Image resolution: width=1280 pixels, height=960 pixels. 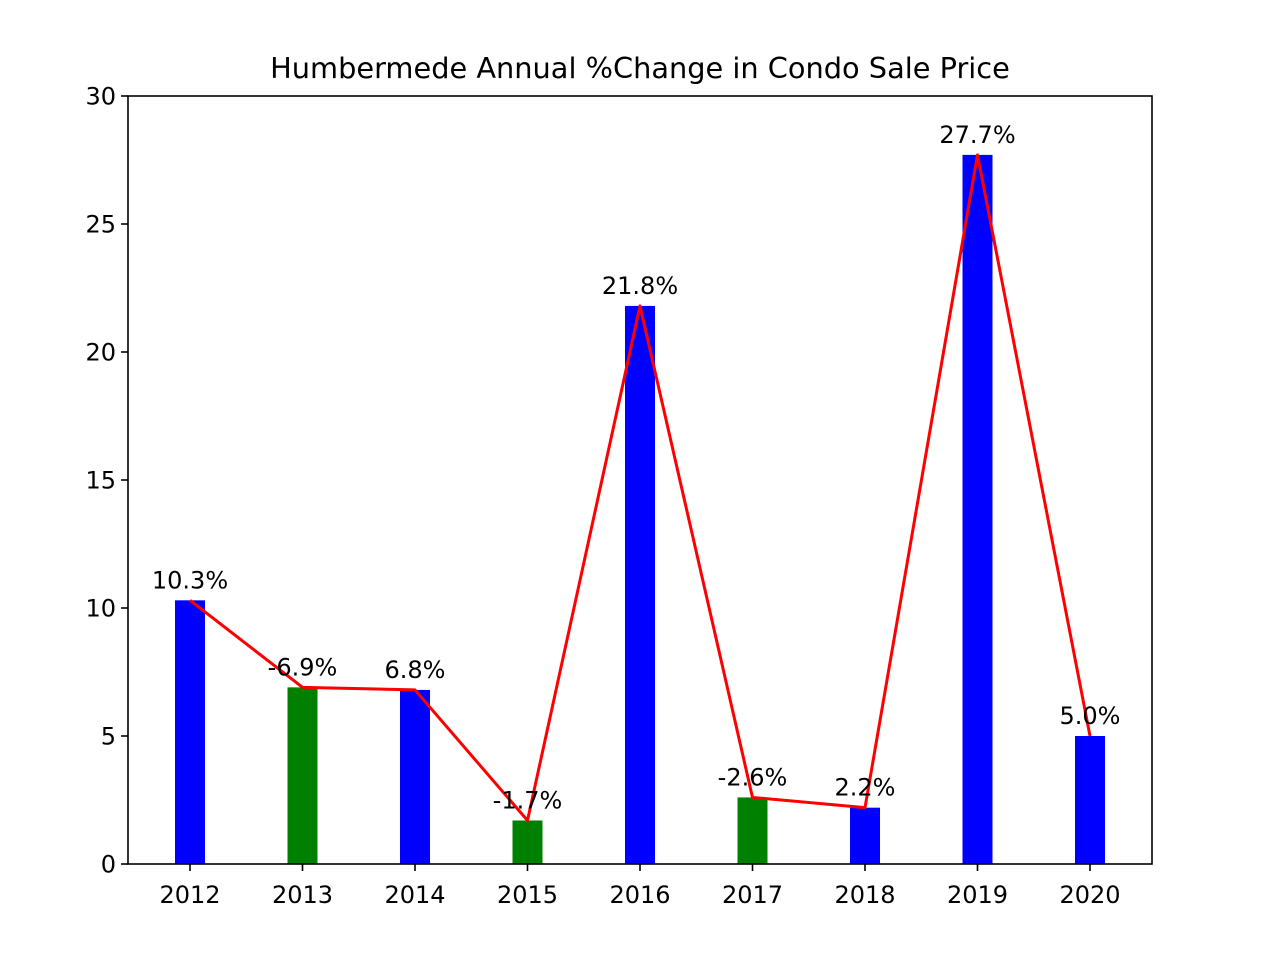 What do you see at coordinates (977, 509) in the screenshot?
I see `bar-2019` at bounding box center [977, 509].